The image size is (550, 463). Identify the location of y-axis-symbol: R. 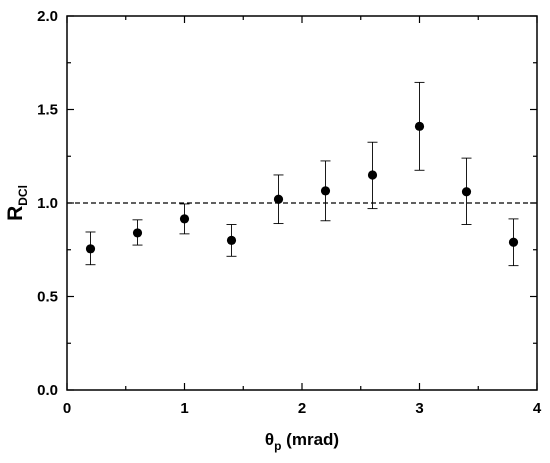
(15, 213).